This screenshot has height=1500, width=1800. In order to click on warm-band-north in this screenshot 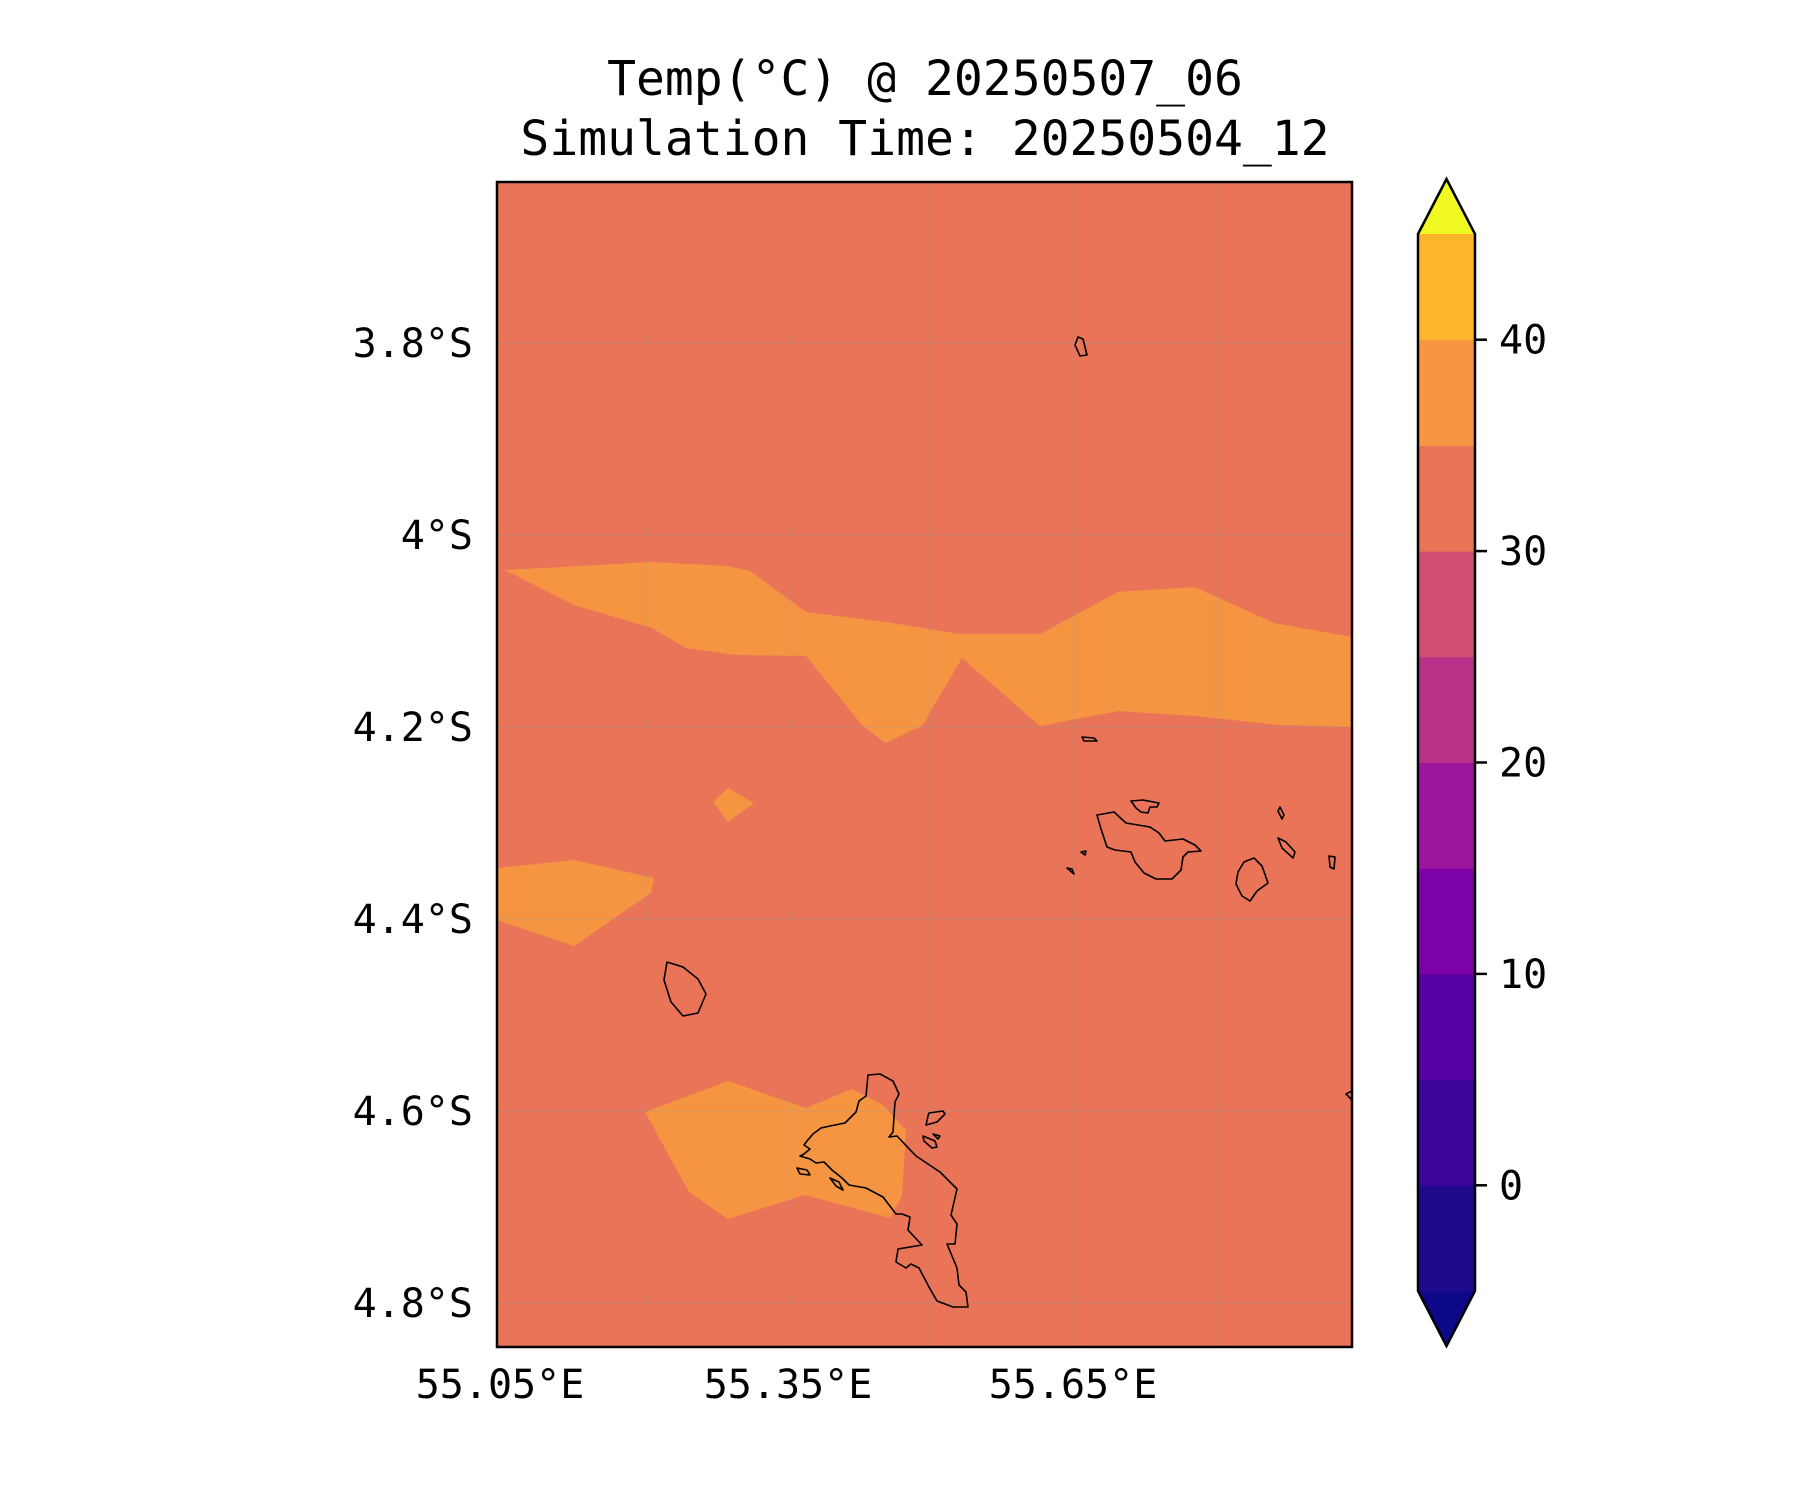, I will do `click(928, 652)`.